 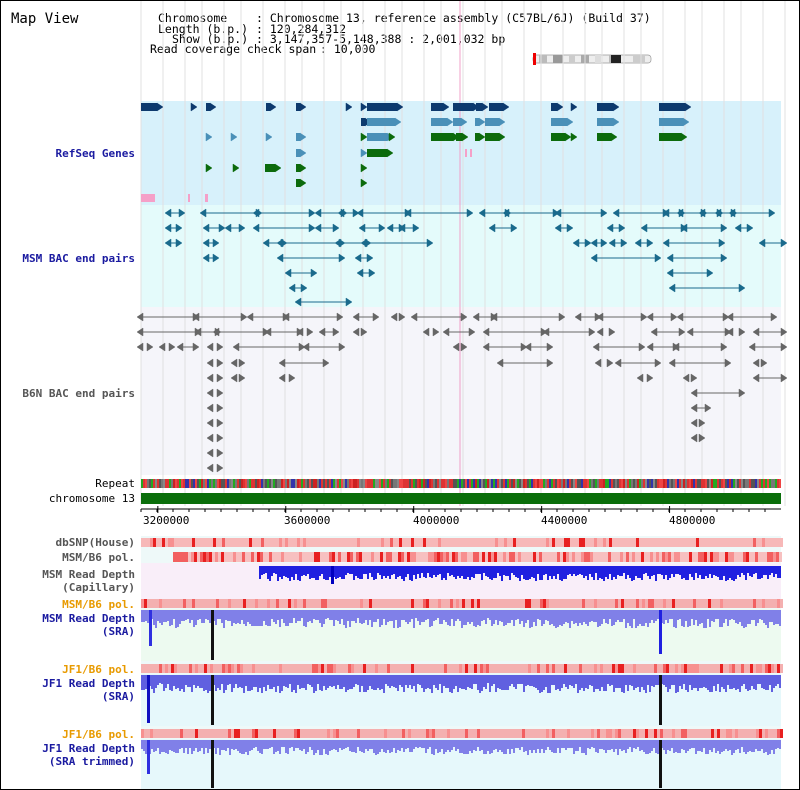 I want to click on track-label-jf1-read-sra-1: JF1 Read Depth, so click(x=88, y=683).